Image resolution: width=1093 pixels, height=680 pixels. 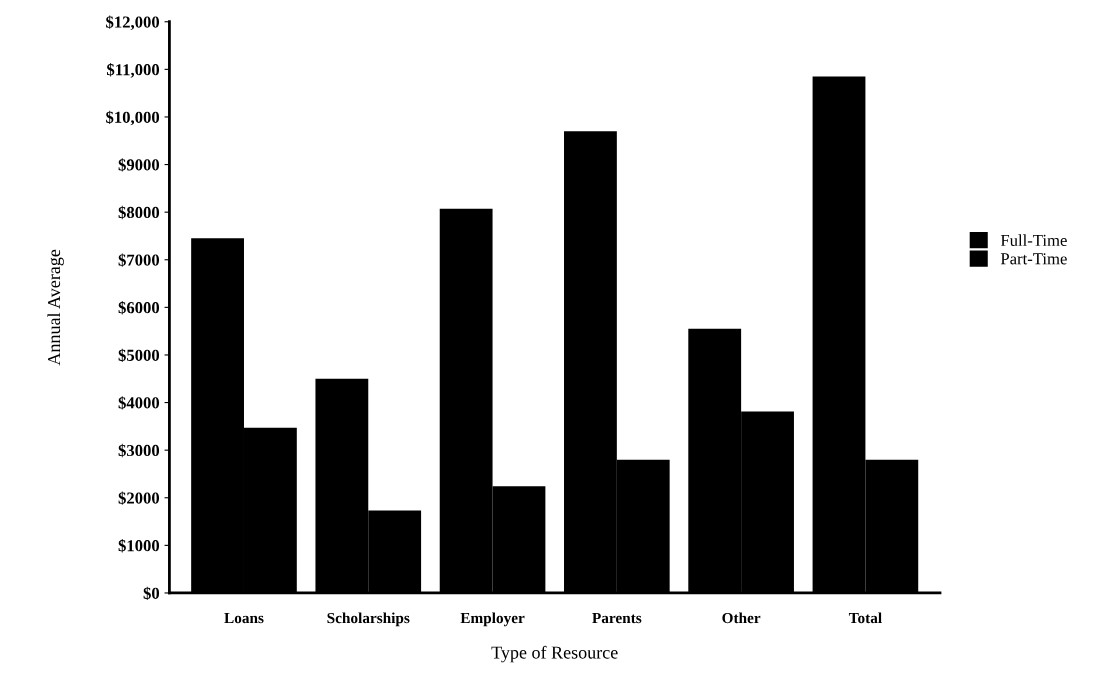 I want to click on y-axis-title: Annual Average, so click(x=55, y=307).